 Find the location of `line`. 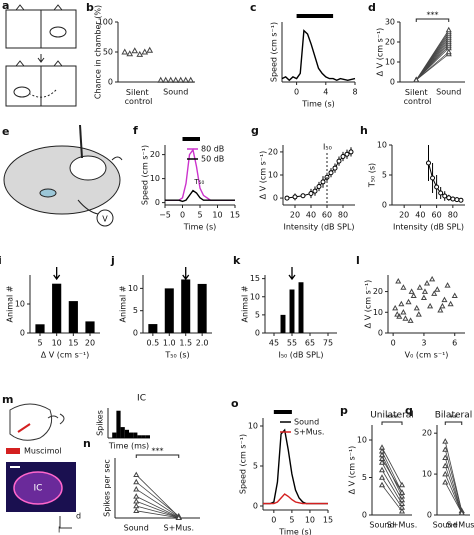

line is located at coordinates (295, 466).